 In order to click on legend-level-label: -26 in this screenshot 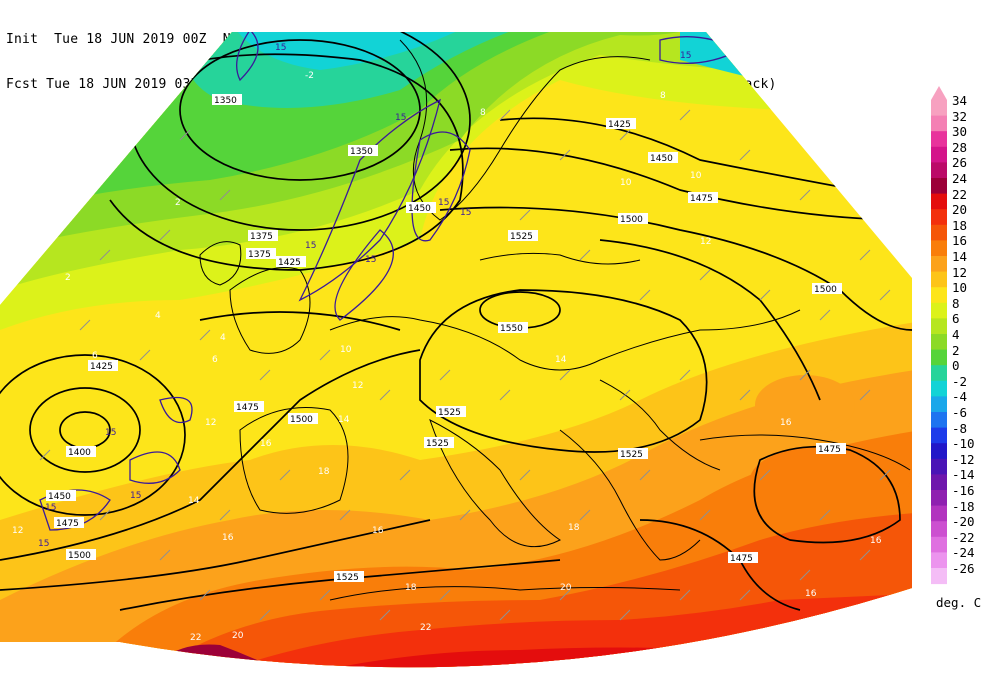, I will do `click(963, 568)`.